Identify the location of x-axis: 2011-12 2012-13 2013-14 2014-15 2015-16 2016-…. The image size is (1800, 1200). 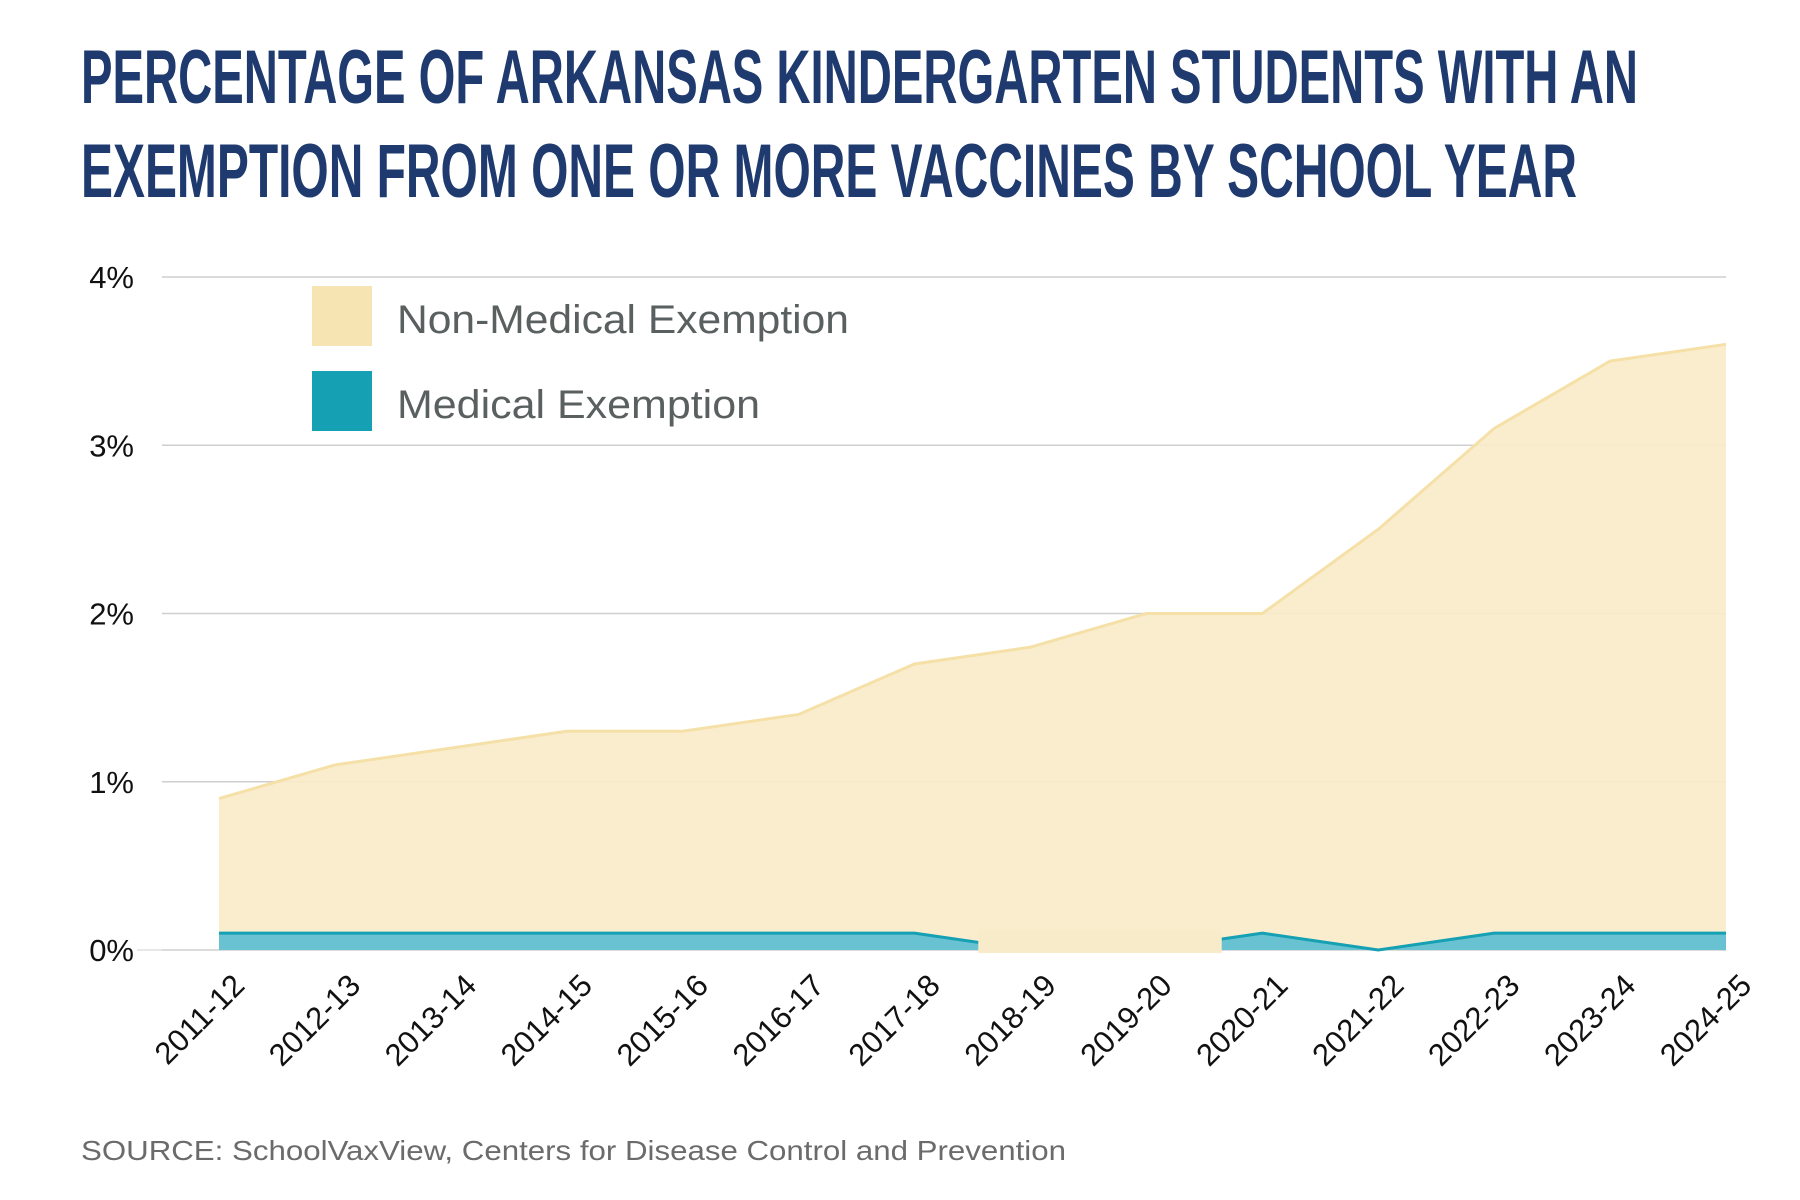
(953, 1020).